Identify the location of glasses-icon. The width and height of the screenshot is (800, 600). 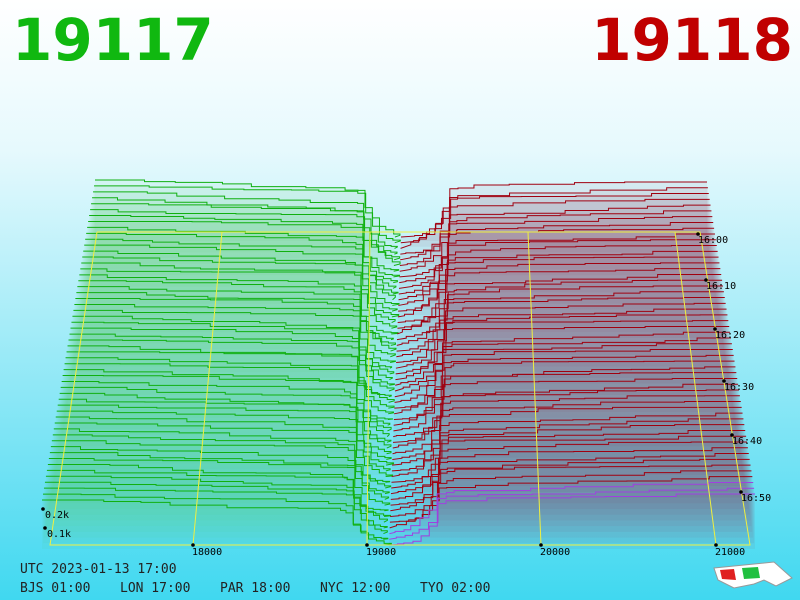
(753, 575).